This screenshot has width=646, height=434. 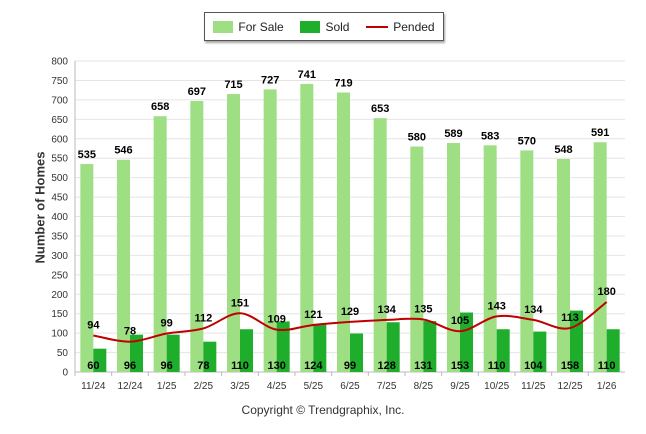 I want to click on bar-sold-4/25, so click(x=283, y=346).